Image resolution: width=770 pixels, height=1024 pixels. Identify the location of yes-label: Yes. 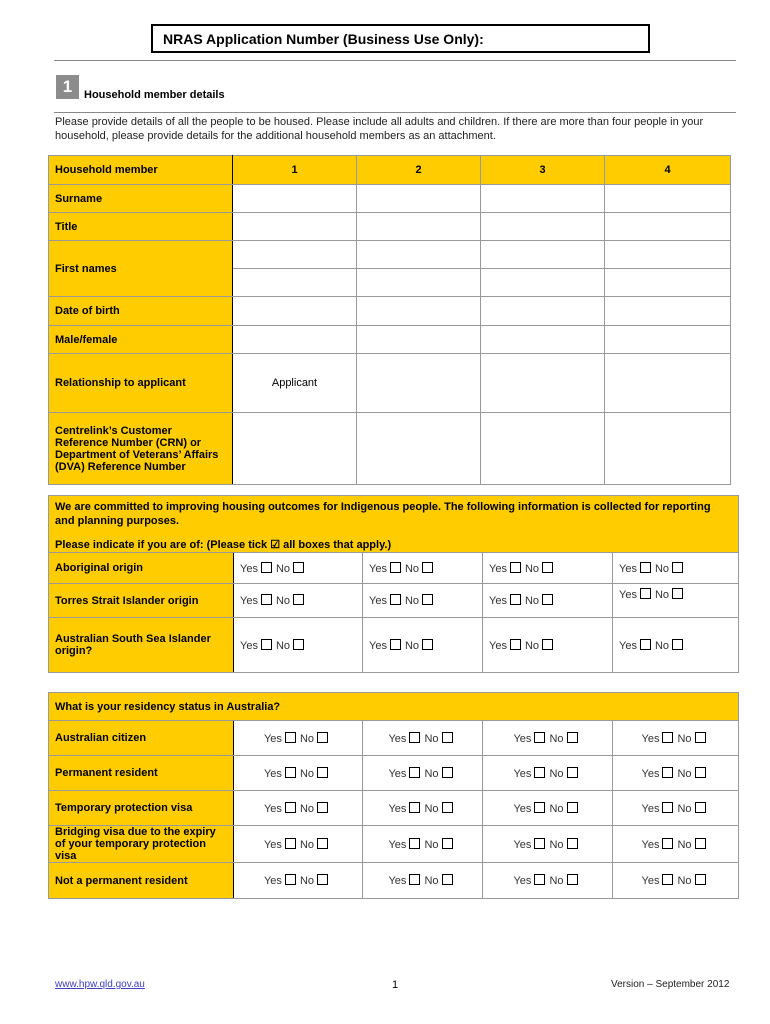
(498, 568).